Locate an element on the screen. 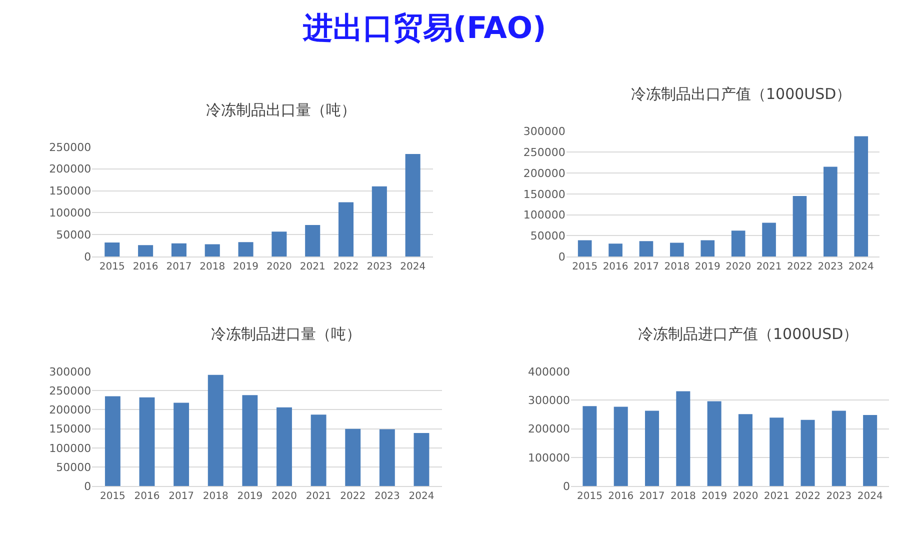 The width and height of the screenshot is (921, 535). text: 进出口贸易(FAO) is located at coordinates (424, 28).